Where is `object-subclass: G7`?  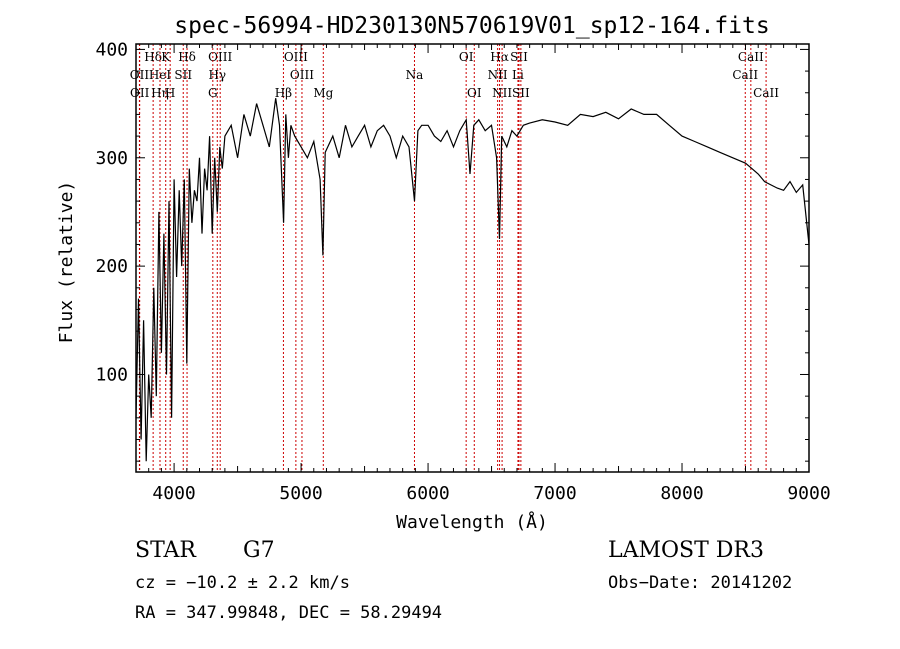
object-subclass: G7 is located at coordinates (259, 550).